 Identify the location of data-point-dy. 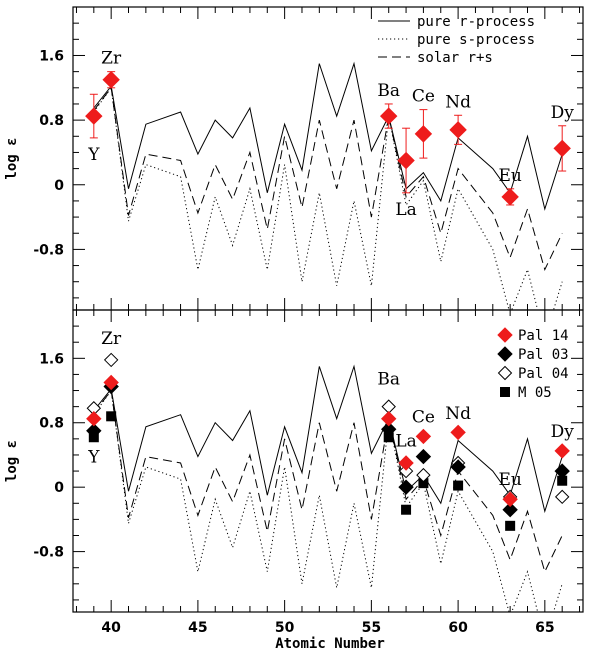
(562, 148).